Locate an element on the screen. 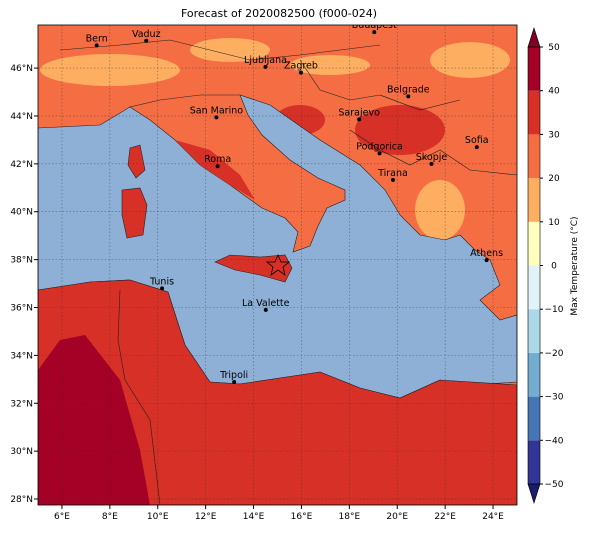 This screenshot has width=592, height=533. y-tick-label: 38°N is located at coordinates (21, 261).